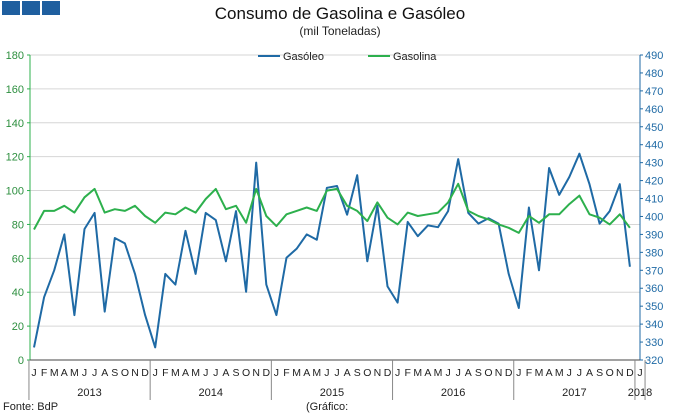 The width and height of the screenshot is (680, 416). What do you see at coordinates (574, 393) in the screenshot?
I see `year-label: 2017` at bounding box center [574, 393].